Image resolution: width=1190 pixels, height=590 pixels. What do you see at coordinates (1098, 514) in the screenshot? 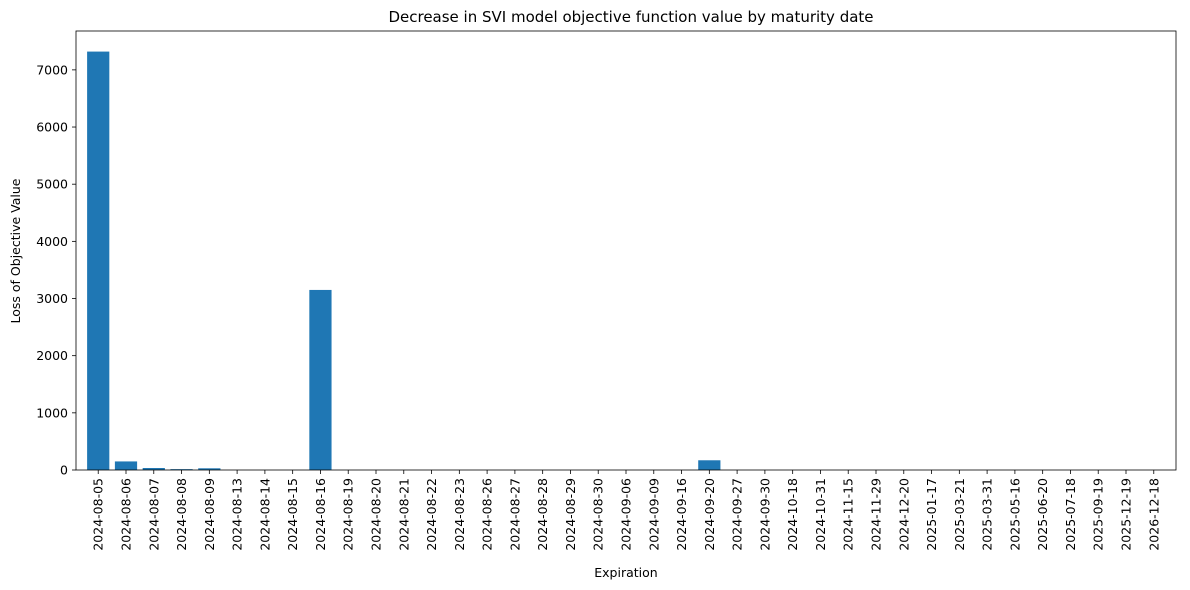
I see `x-tick-label: 2025-09-19` at bounding box center [1098, 514].